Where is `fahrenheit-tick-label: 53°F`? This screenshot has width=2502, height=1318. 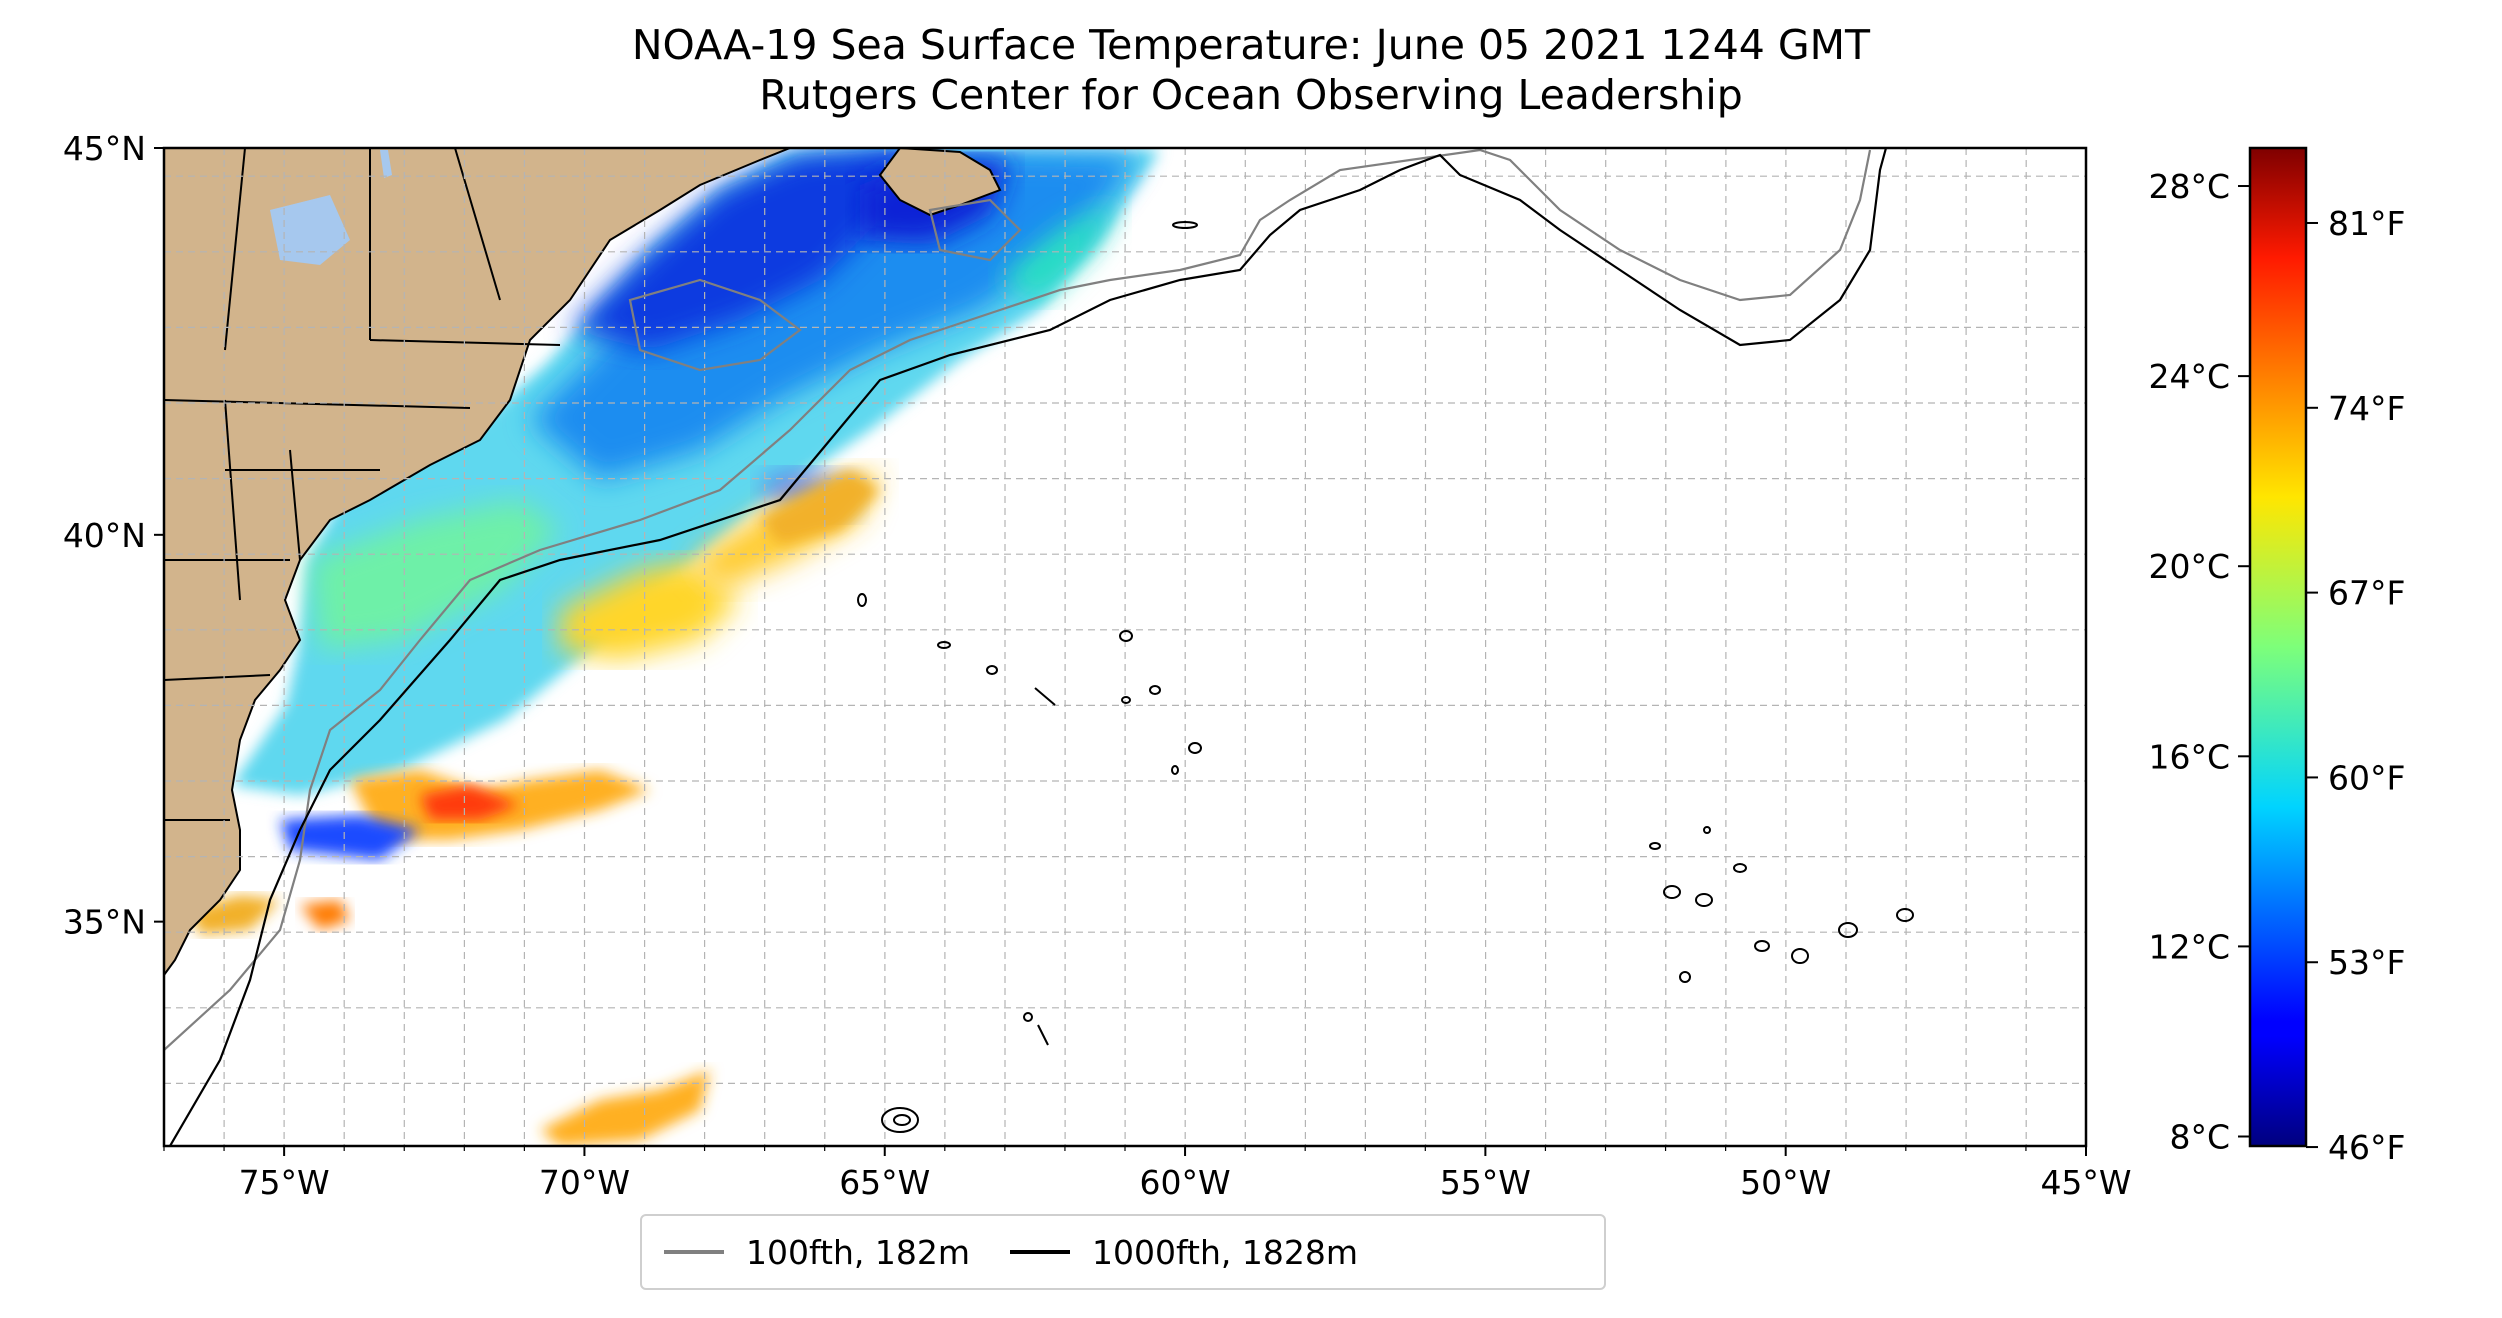 fahrenheit-tick-label: 53°F is located at coordinates (2366, 962).